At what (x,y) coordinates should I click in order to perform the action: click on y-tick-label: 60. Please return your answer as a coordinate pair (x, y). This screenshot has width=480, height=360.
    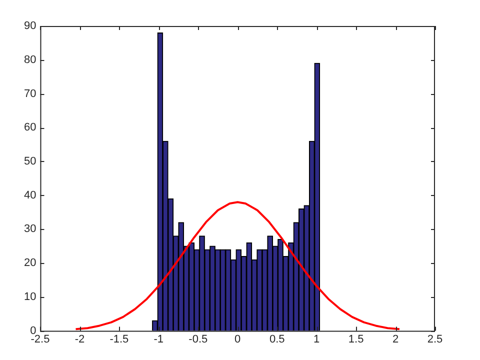
    Looking at the image, I should click on (30, 128).